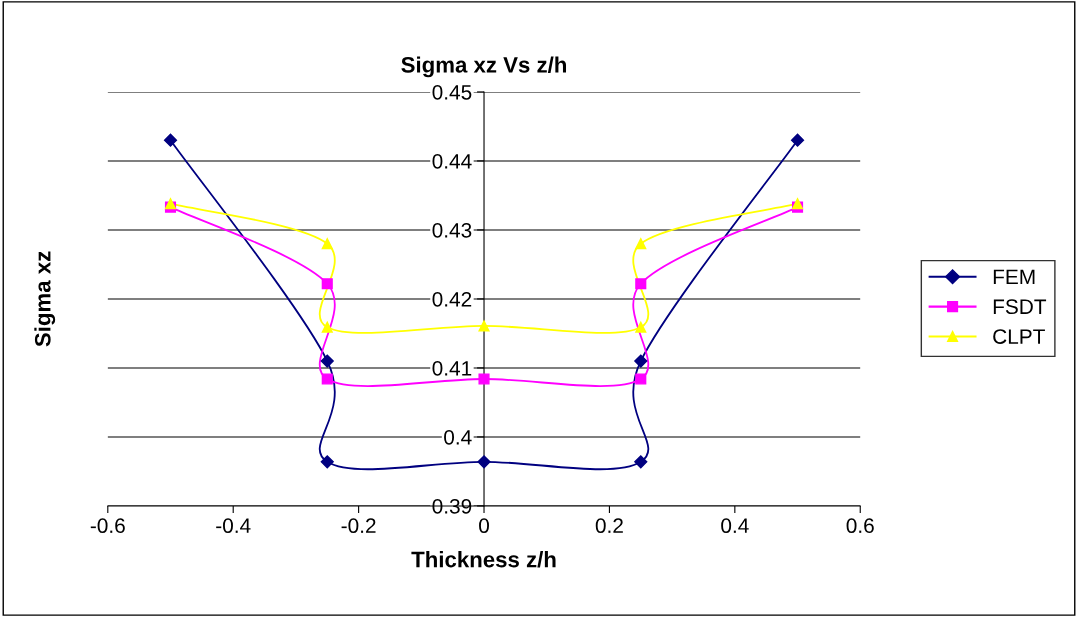 This screenshot has height=617, width=1078. I want to click on x-tick-label: -0.2, so click(358, 526).